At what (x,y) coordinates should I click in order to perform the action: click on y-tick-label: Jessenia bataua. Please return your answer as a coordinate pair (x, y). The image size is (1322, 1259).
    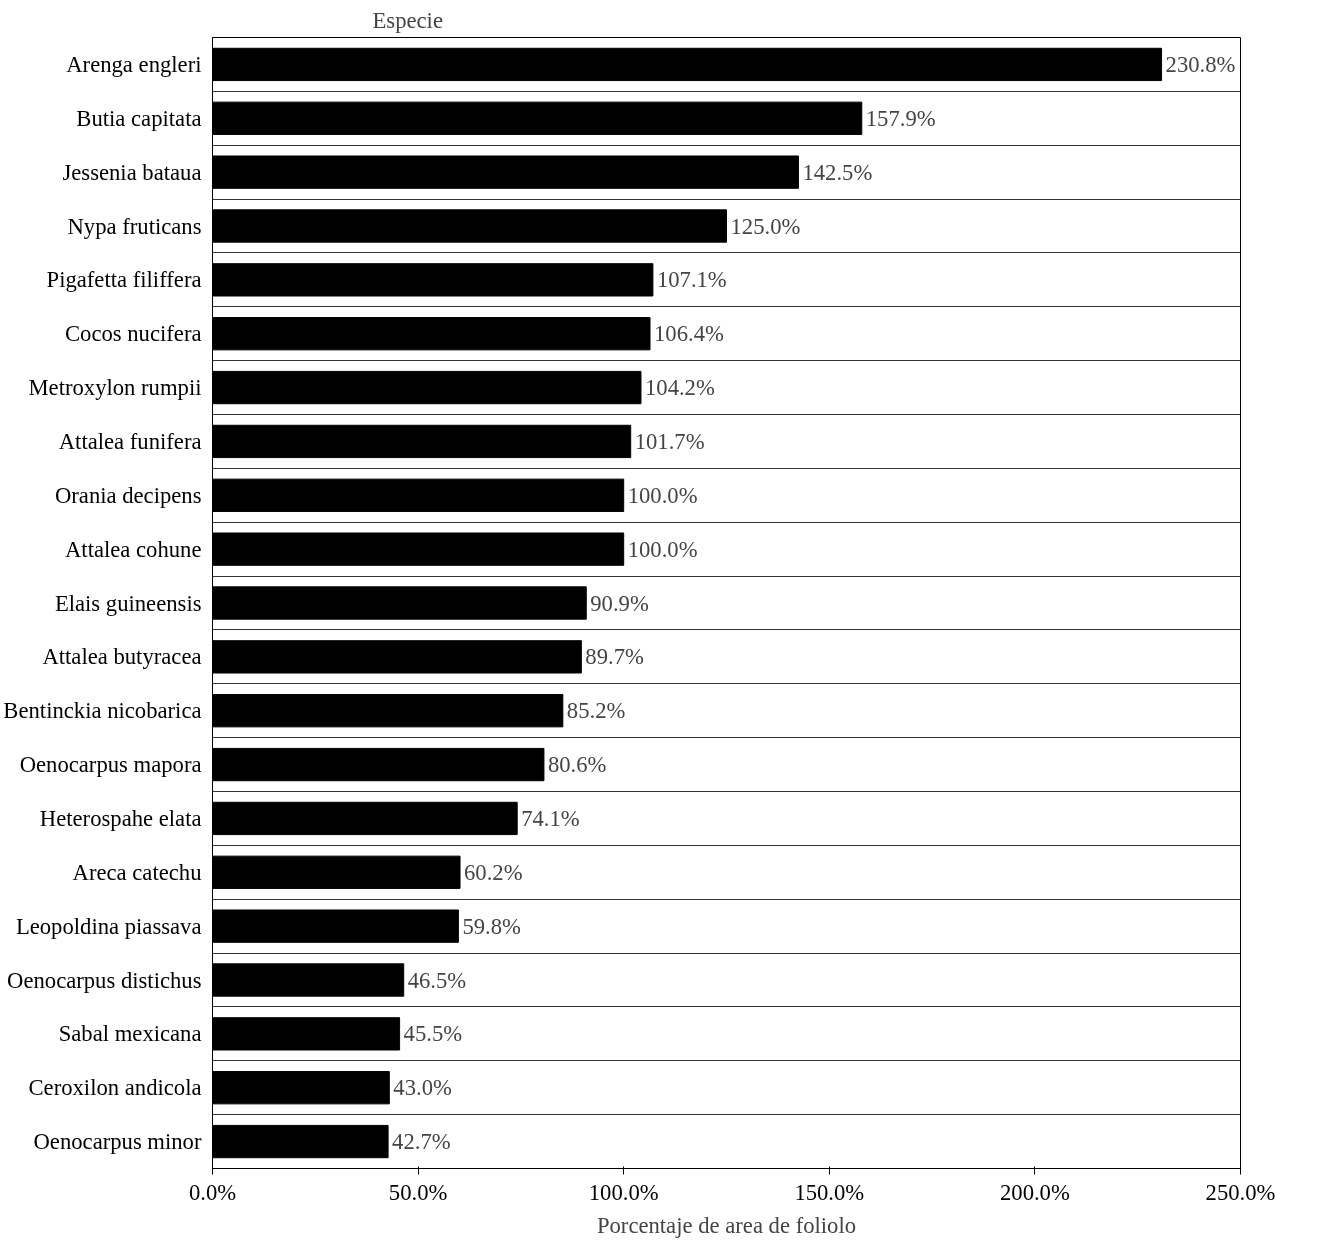
    Looking at the image, I should click on (132, 172).